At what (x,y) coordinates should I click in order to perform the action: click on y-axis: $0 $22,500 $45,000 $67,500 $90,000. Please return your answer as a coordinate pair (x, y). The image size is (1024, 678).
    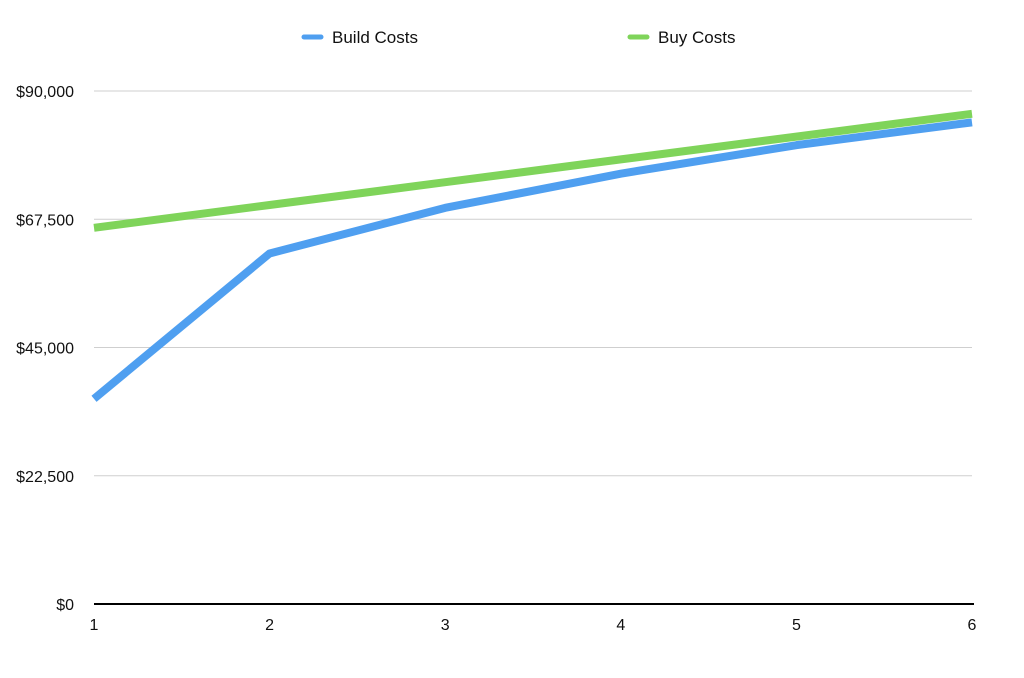
    Looking at the image, I should click on (45, 349).